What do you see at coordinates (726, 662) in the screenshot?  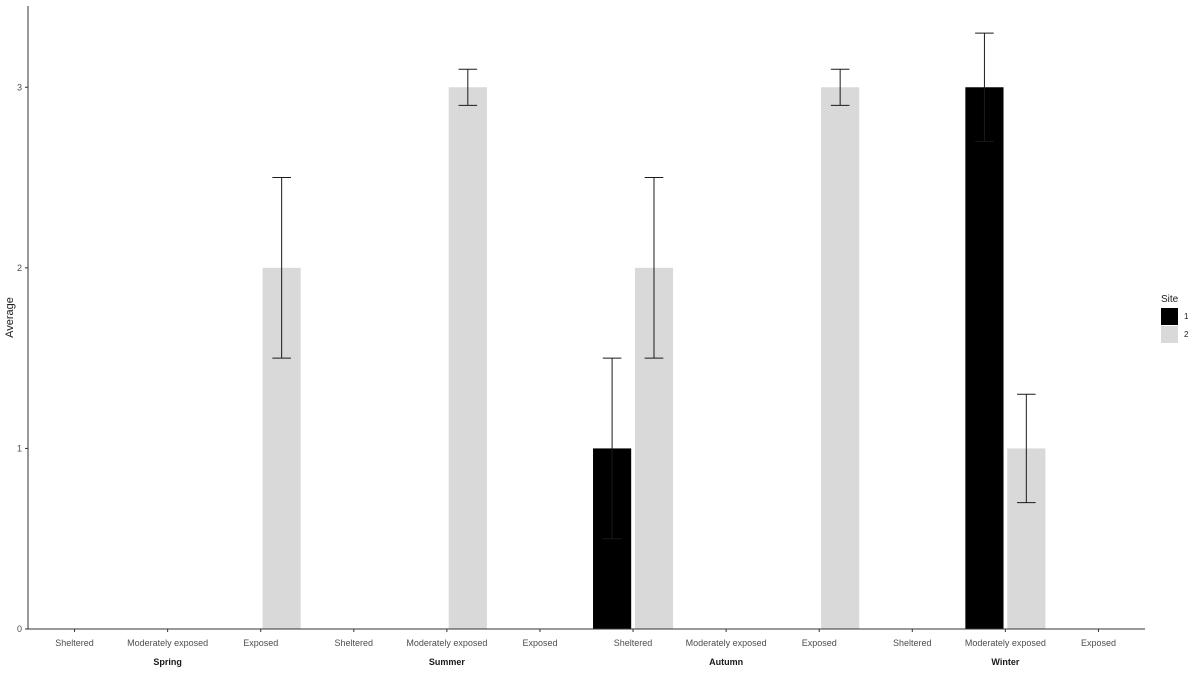 I see `group-label: Autumn` at bounding box center [726, 662].